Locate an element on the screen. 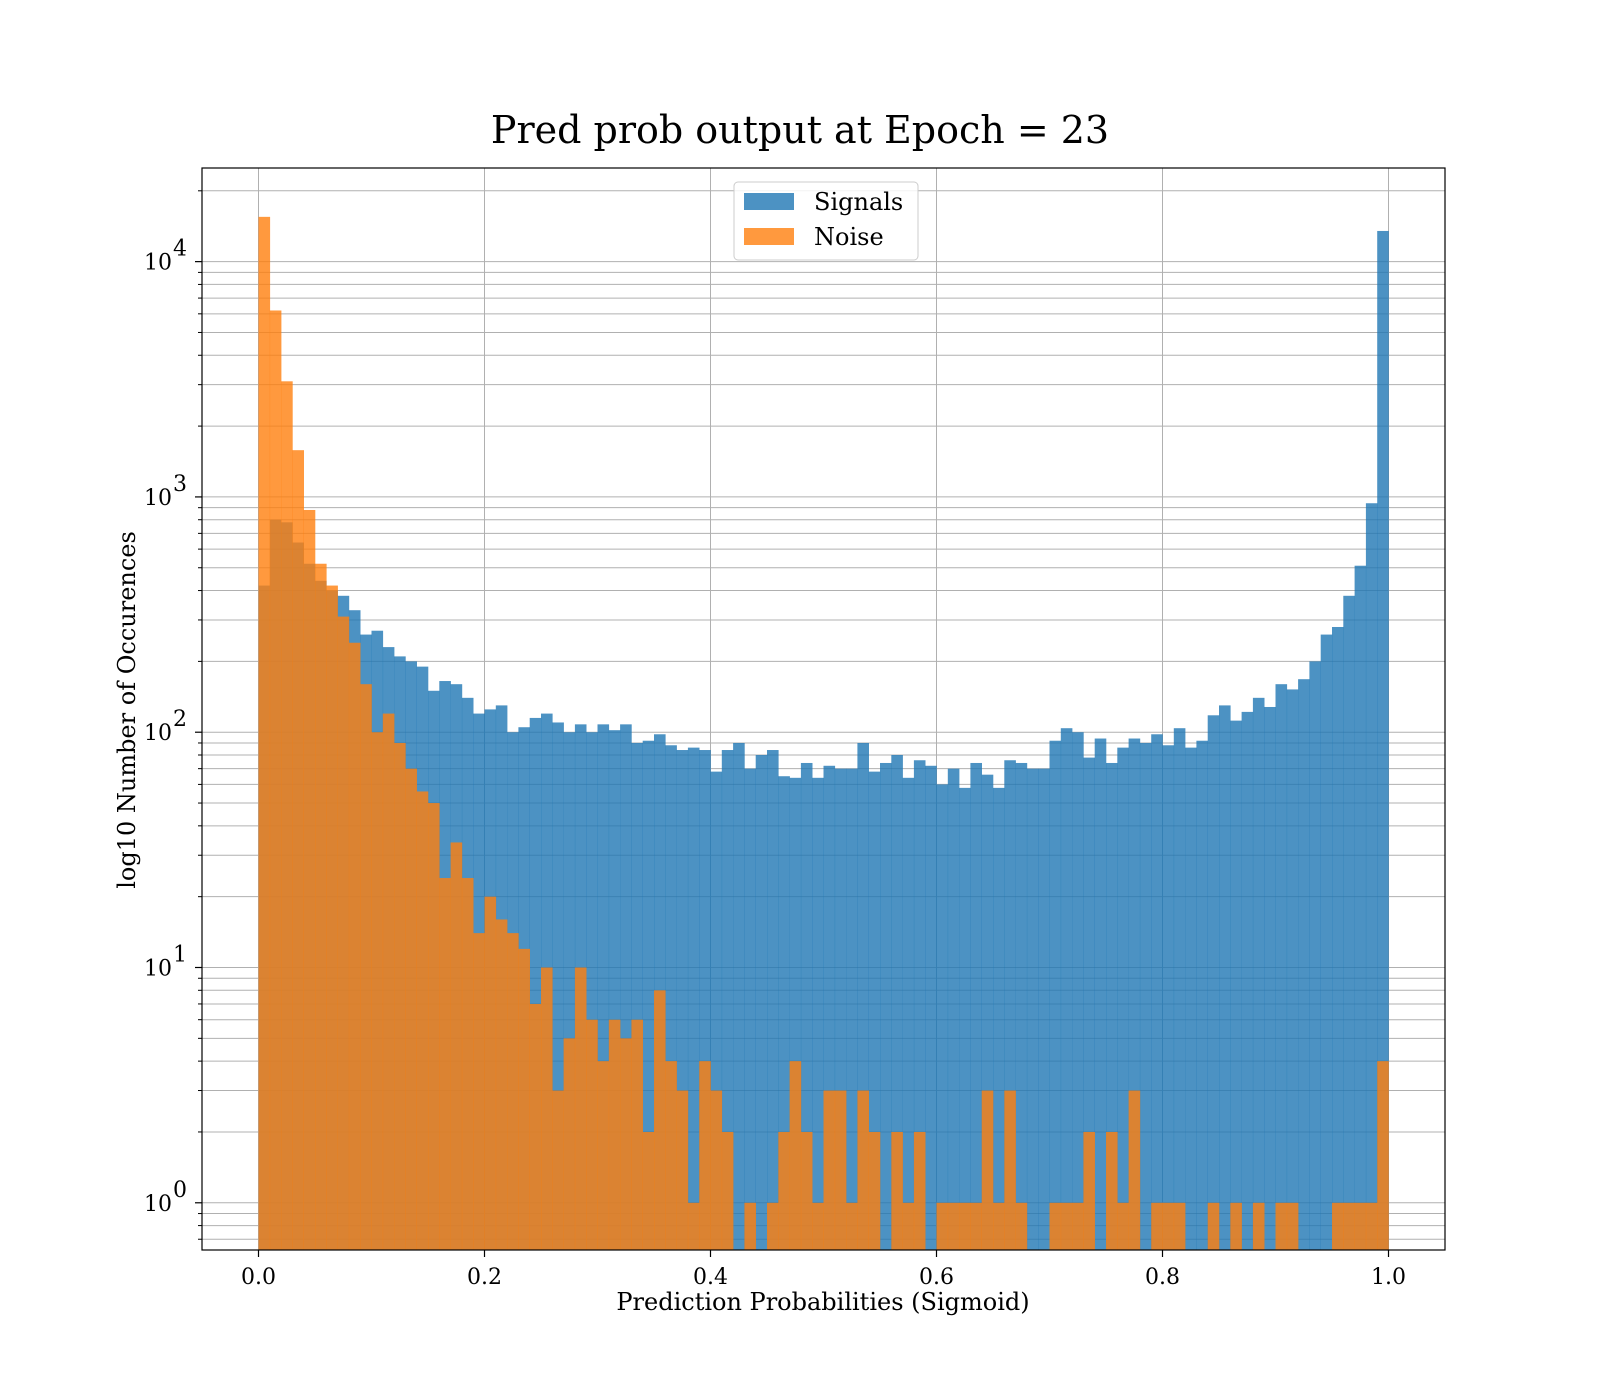 This screenshot has width=1600, height=1400. x-axis-label: Prediction Probabilities (Sigmoid) is located at coordinates (822, 1302).